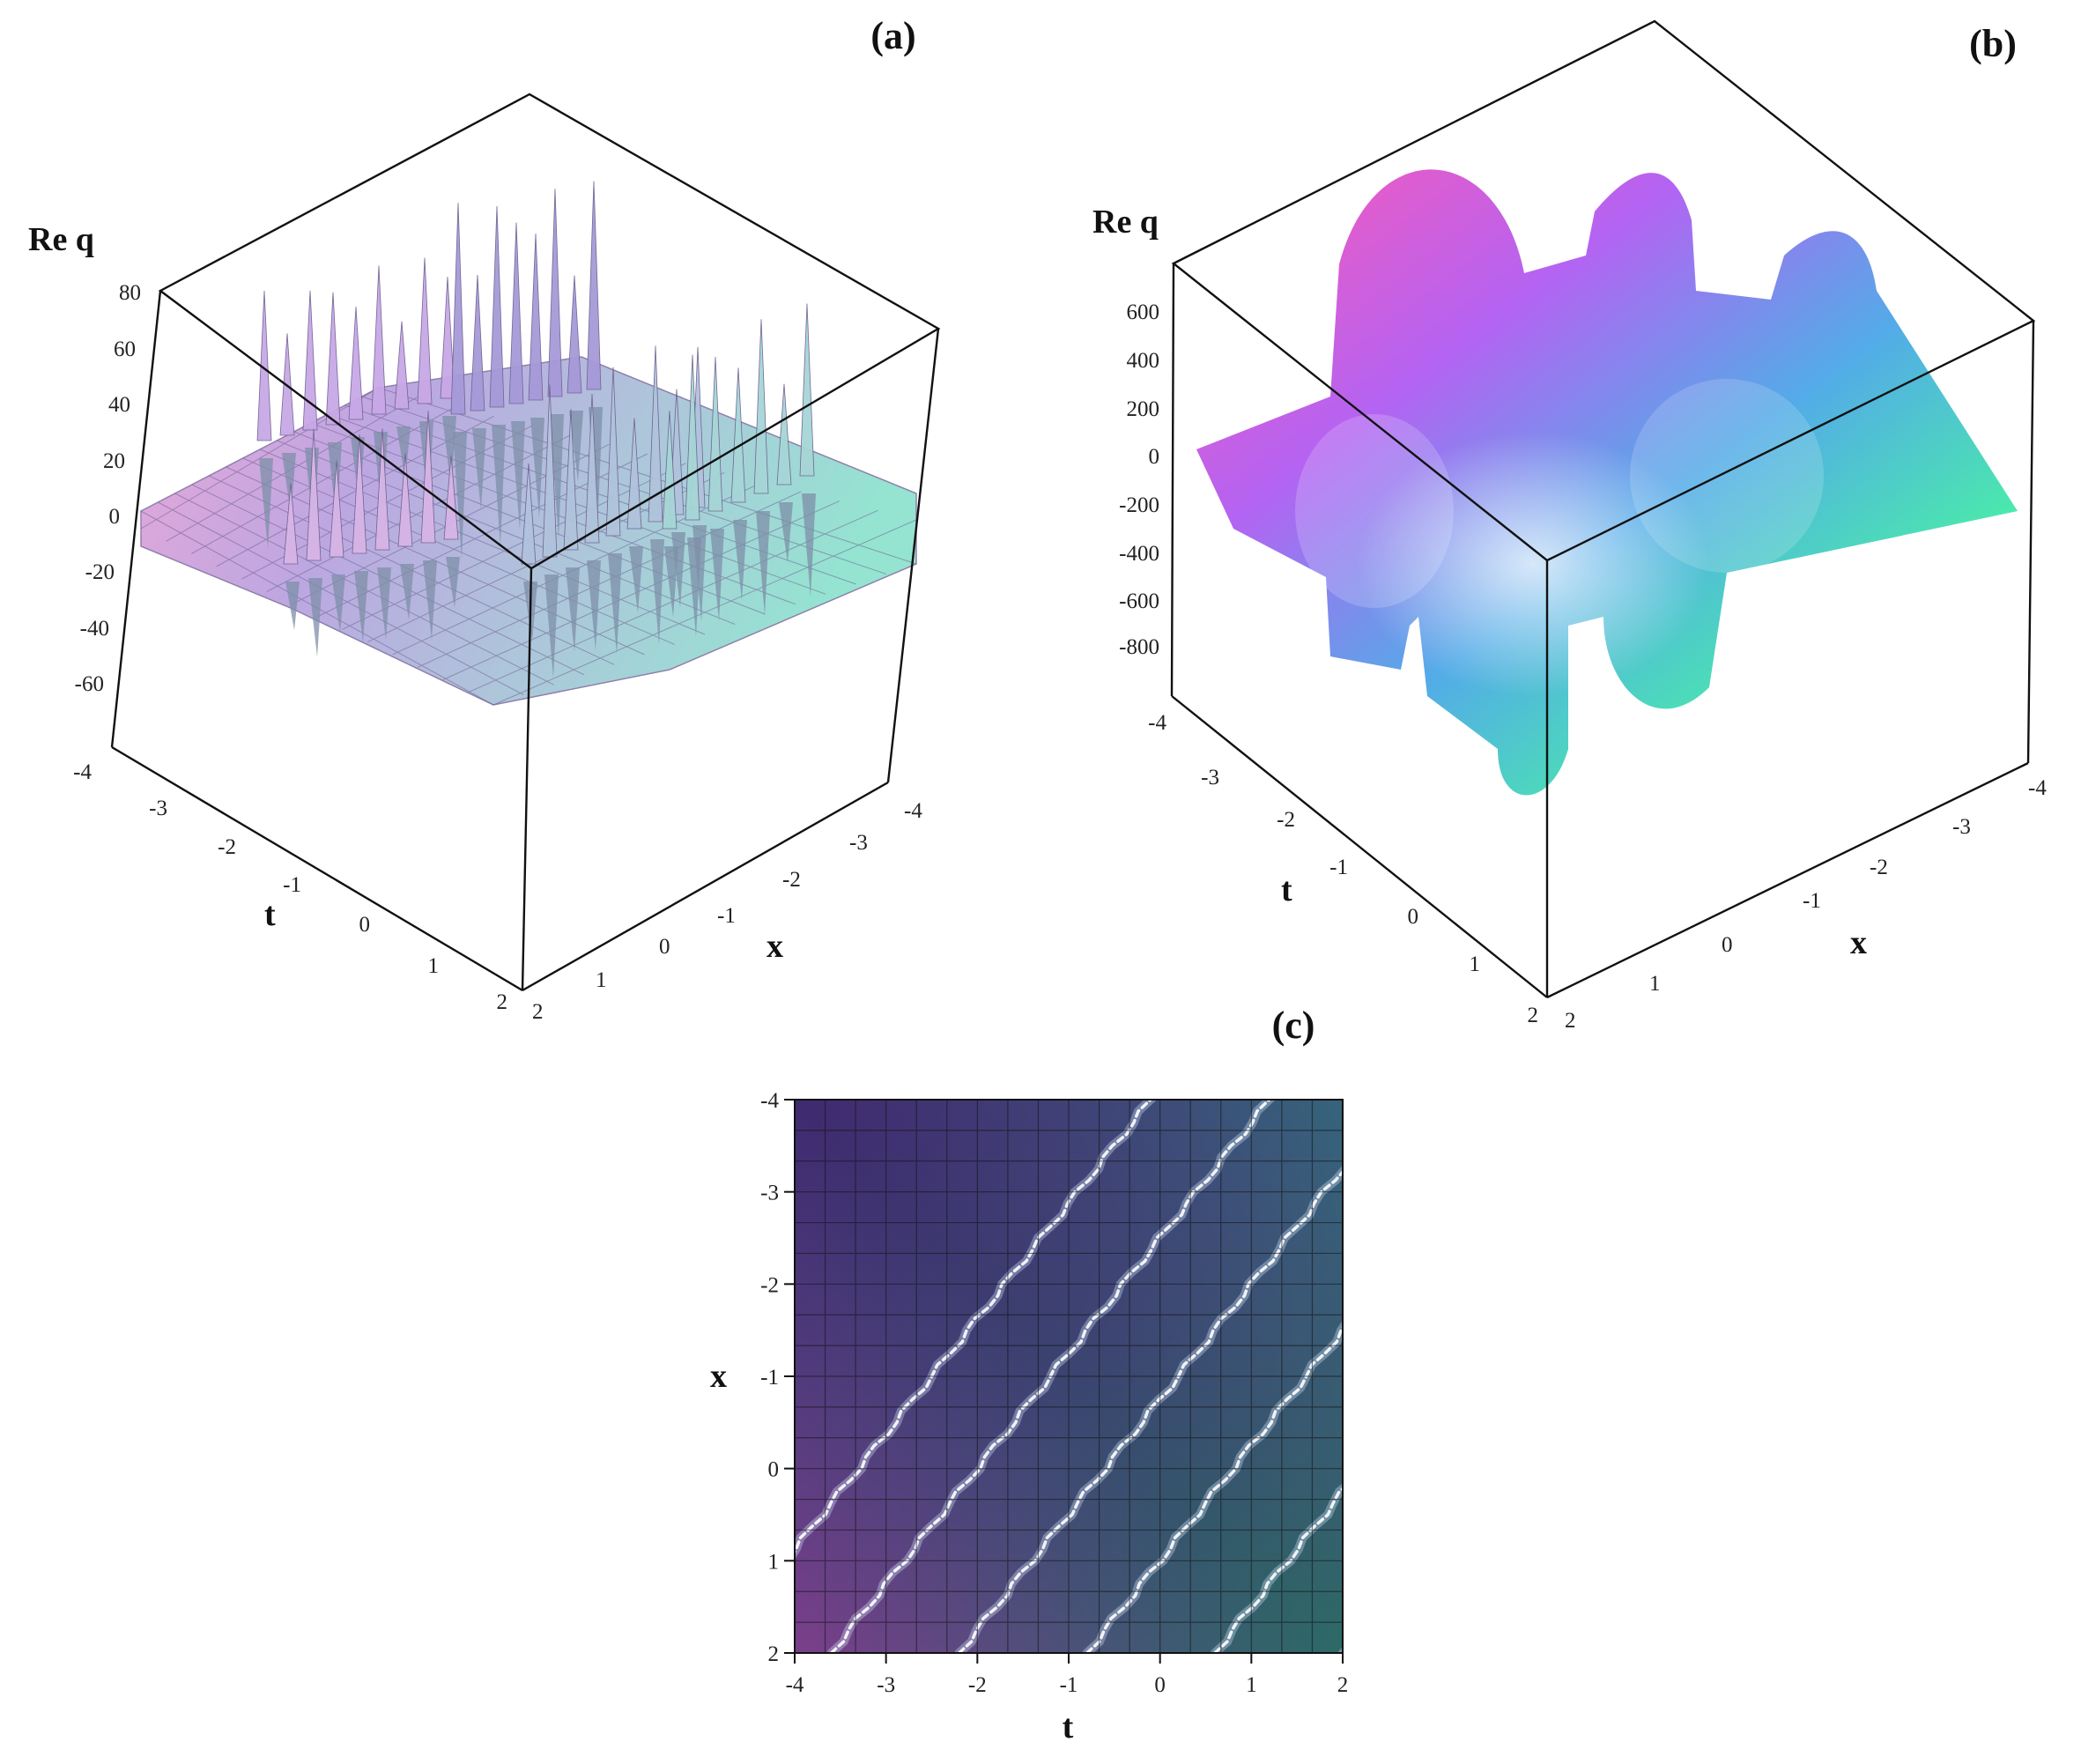 This screenshot has height=1764, width=2081. What do you see at coordinates (770, 1193) in the screenshot?
I see `ytick-label-c: -3` at bounding box center [770, 1193].